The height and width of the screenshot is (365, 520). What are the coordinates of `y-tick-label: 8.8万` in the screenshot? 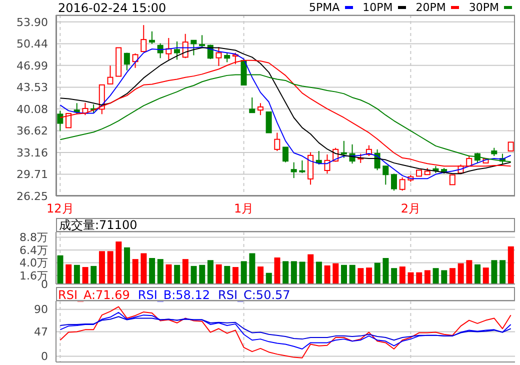 It's located at (34, 237).